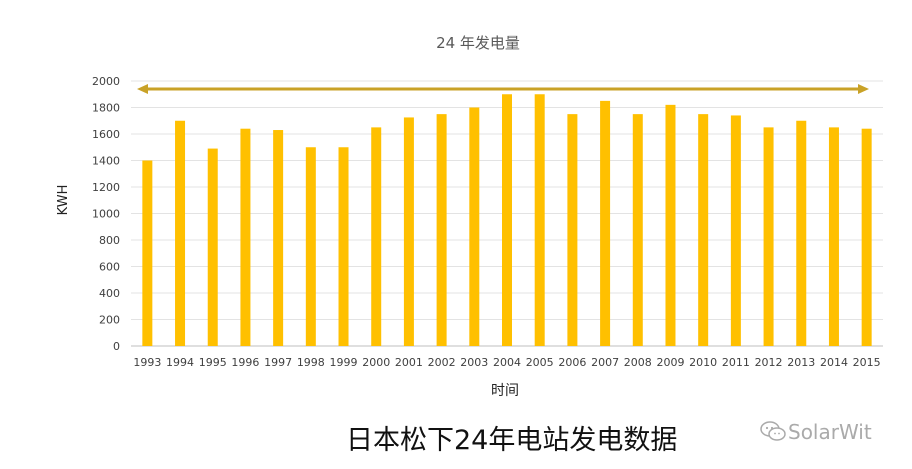  What do you see at coordinates (147, 362) in the screenshot?
I see `x-tick-label: 1993` at bounding box center [147, 362].